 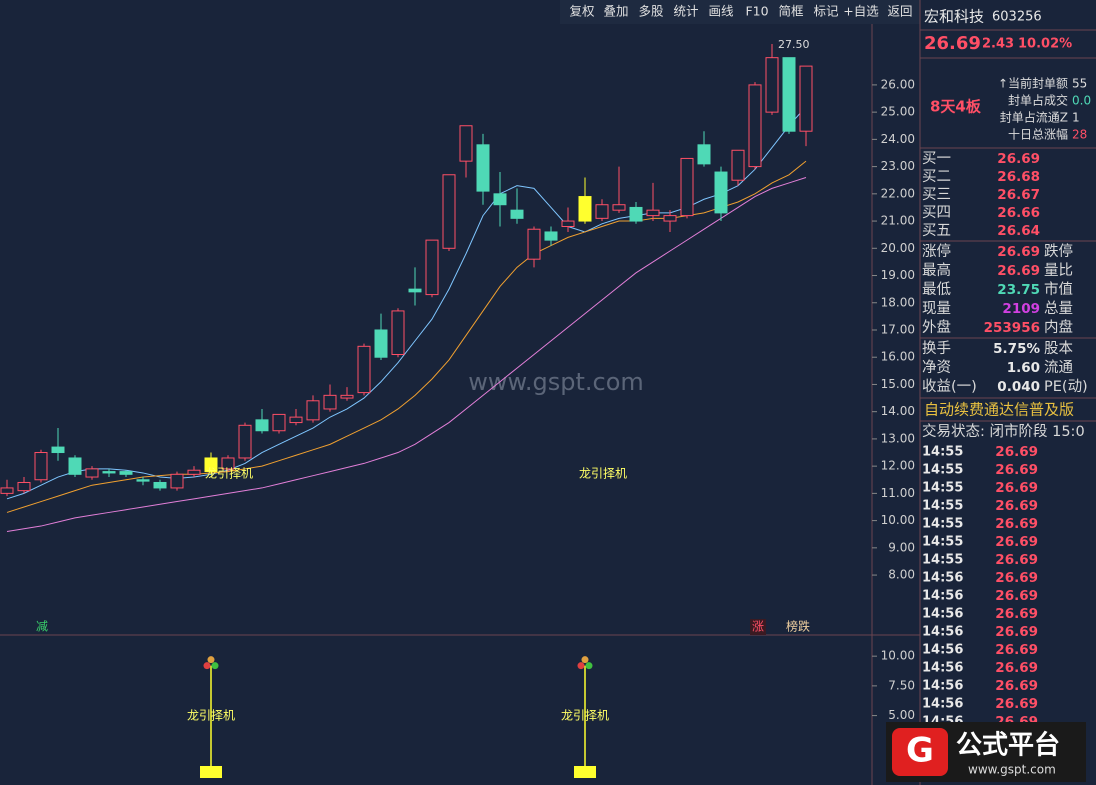 What do you see at coordinates (898, 248) in the screenshot?
I see `y-tick-label: 20.00` at bounding box center [898, 248].